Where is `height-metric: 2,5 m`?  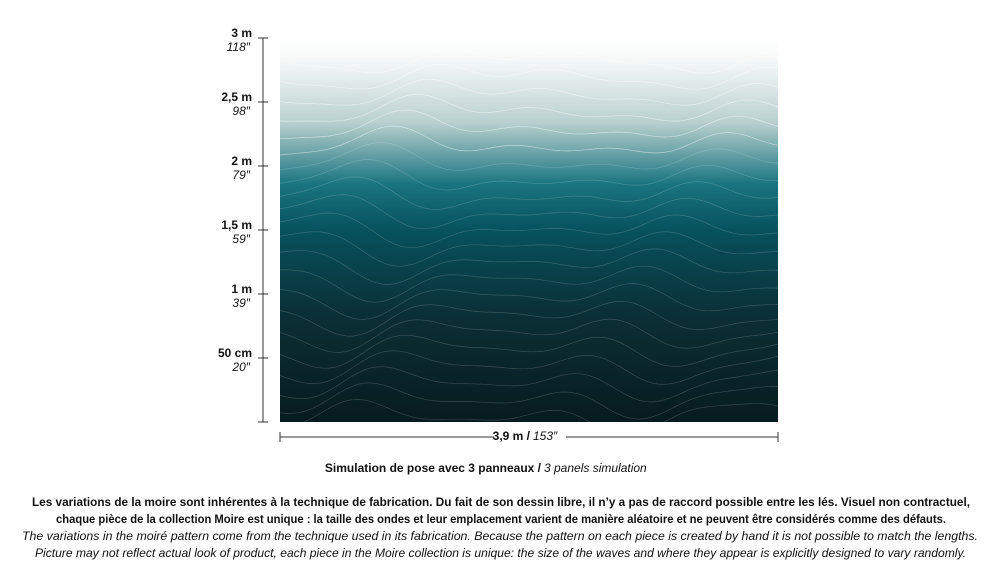 height-metric: 2,5 m is located at coordinates (236, 97).